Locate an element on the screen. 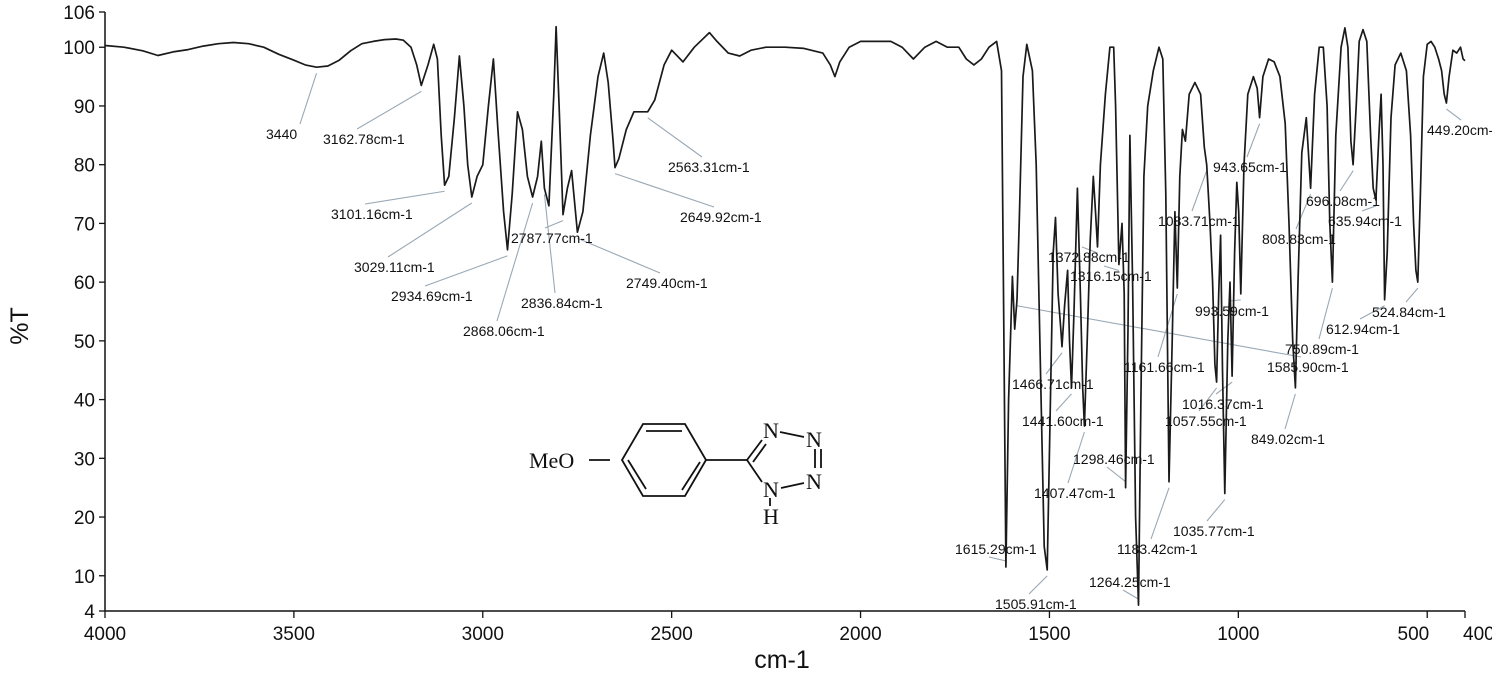 The image size is (1492, 674). tetrazole-structure is located at coordinates (705, 464).